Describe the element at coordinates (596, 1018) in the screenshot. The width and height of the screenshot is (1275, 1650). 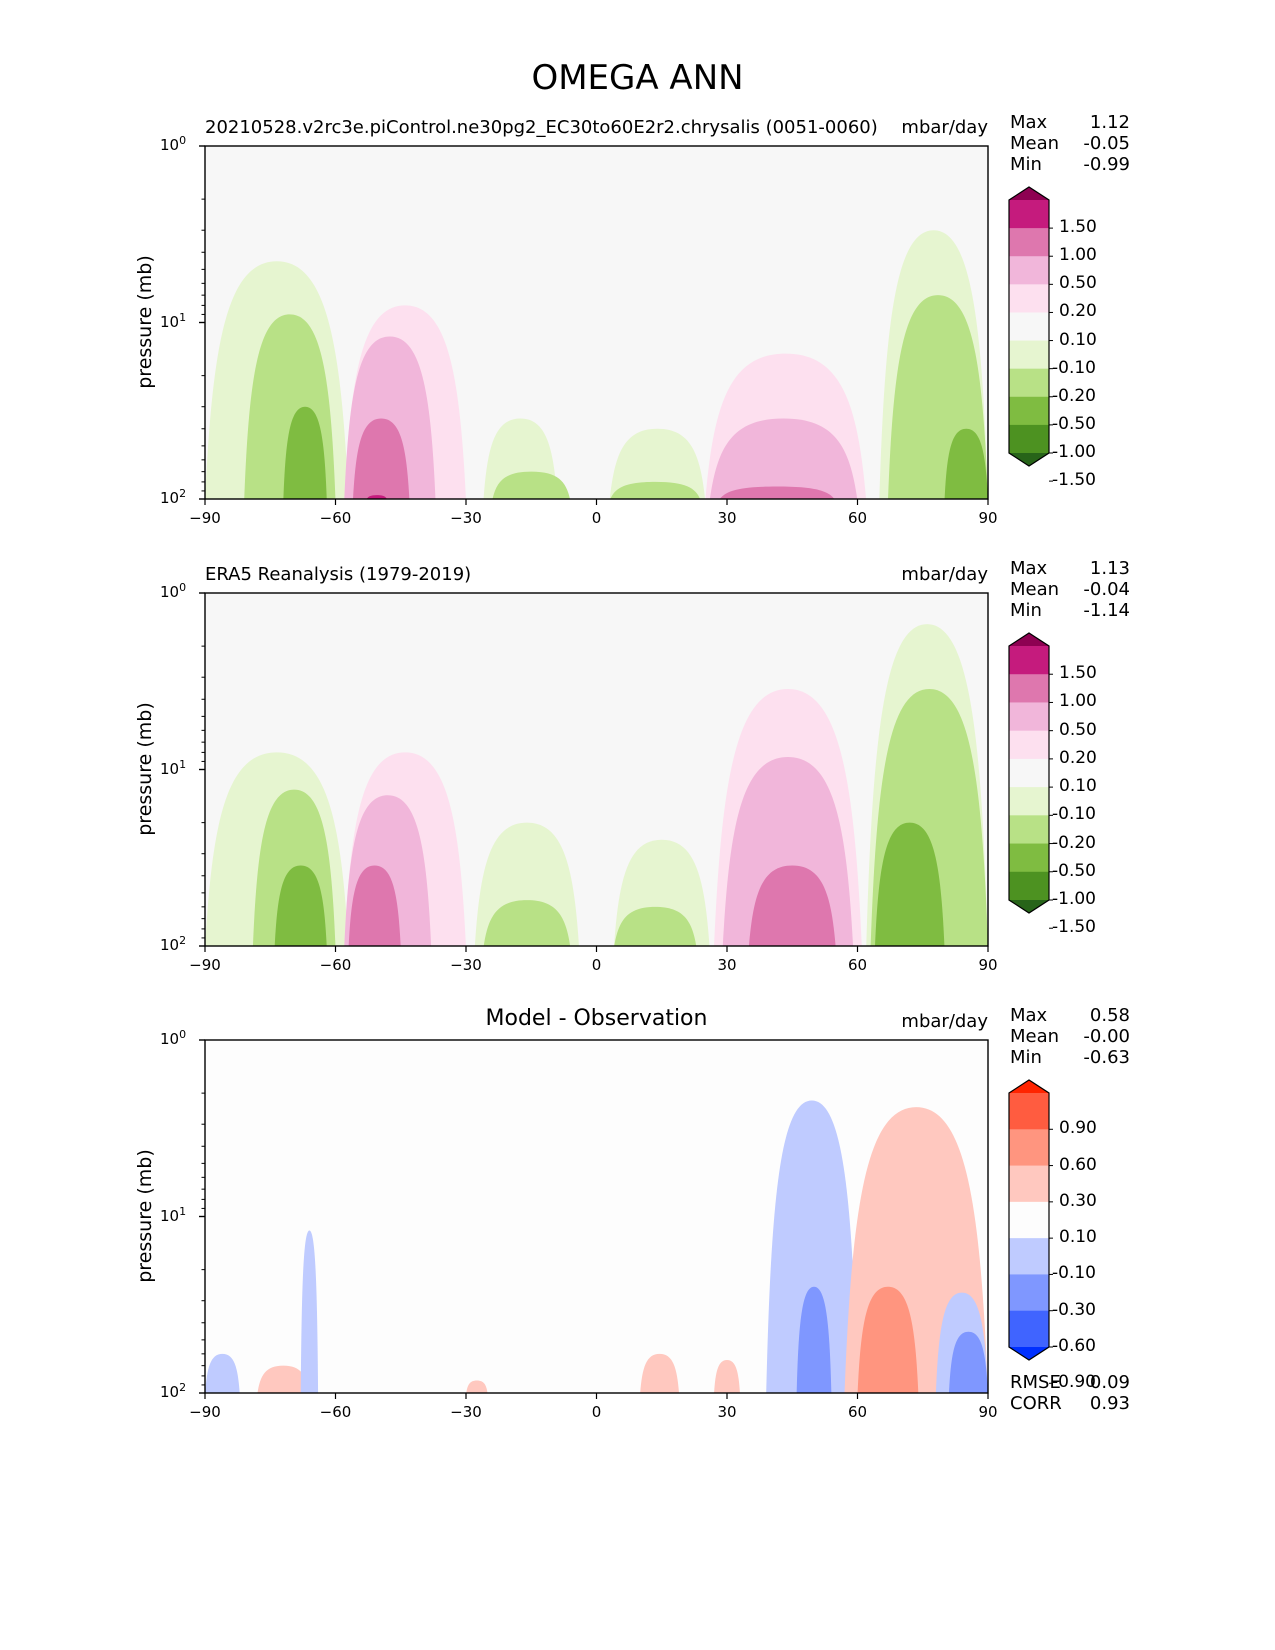
I see `panel-title: Model - Observation` at that location.